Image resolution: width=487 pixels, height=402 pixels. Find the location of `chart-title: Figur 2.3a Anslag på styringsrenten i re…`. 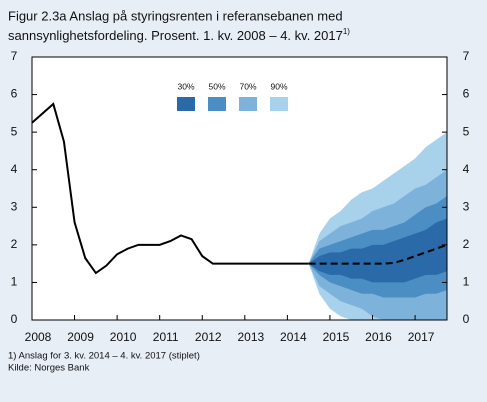

chart-title: Figur 2.3a Anslag på styringsrenten i re… is located at coordinates (175, 15).